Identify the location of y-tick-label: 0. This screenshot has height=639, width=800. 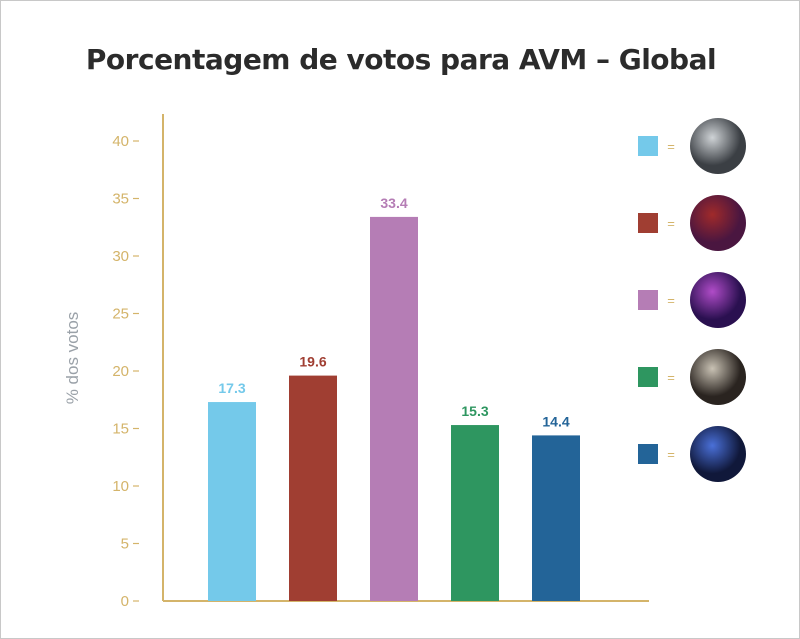
(125, 601).